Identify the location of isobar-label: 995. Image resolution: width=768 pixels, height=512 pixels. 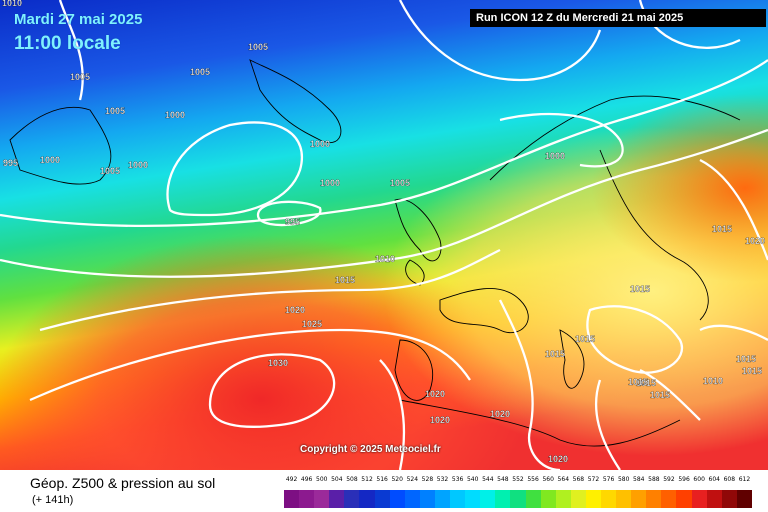
(292, 222).